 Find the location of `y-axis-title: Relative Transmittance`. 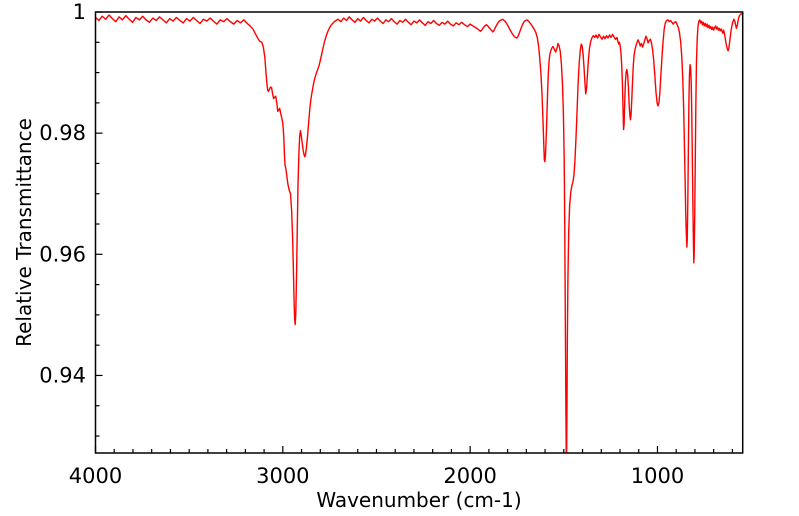

y-axis-title: Relative Transmittance is located at coordinates (24, 232).